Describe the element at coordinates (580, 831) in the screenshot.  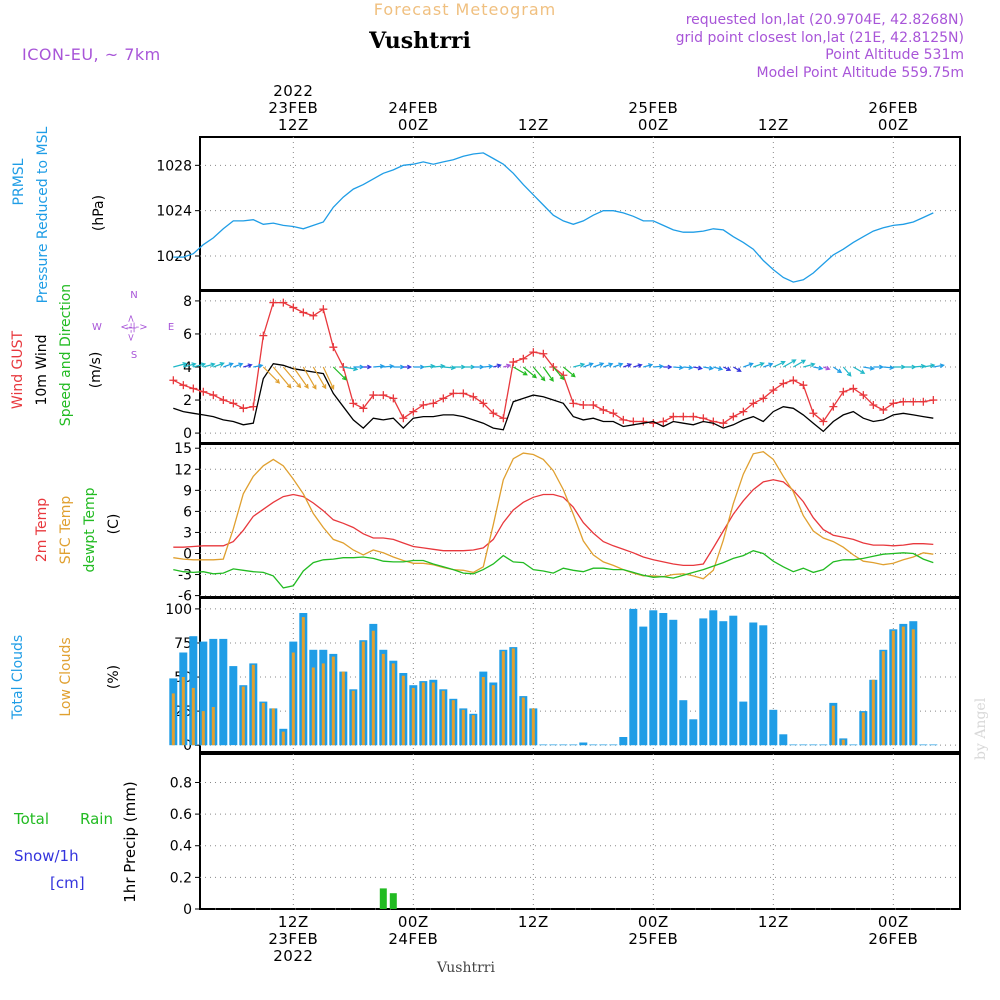
I see `precipitation-frame` at that location.